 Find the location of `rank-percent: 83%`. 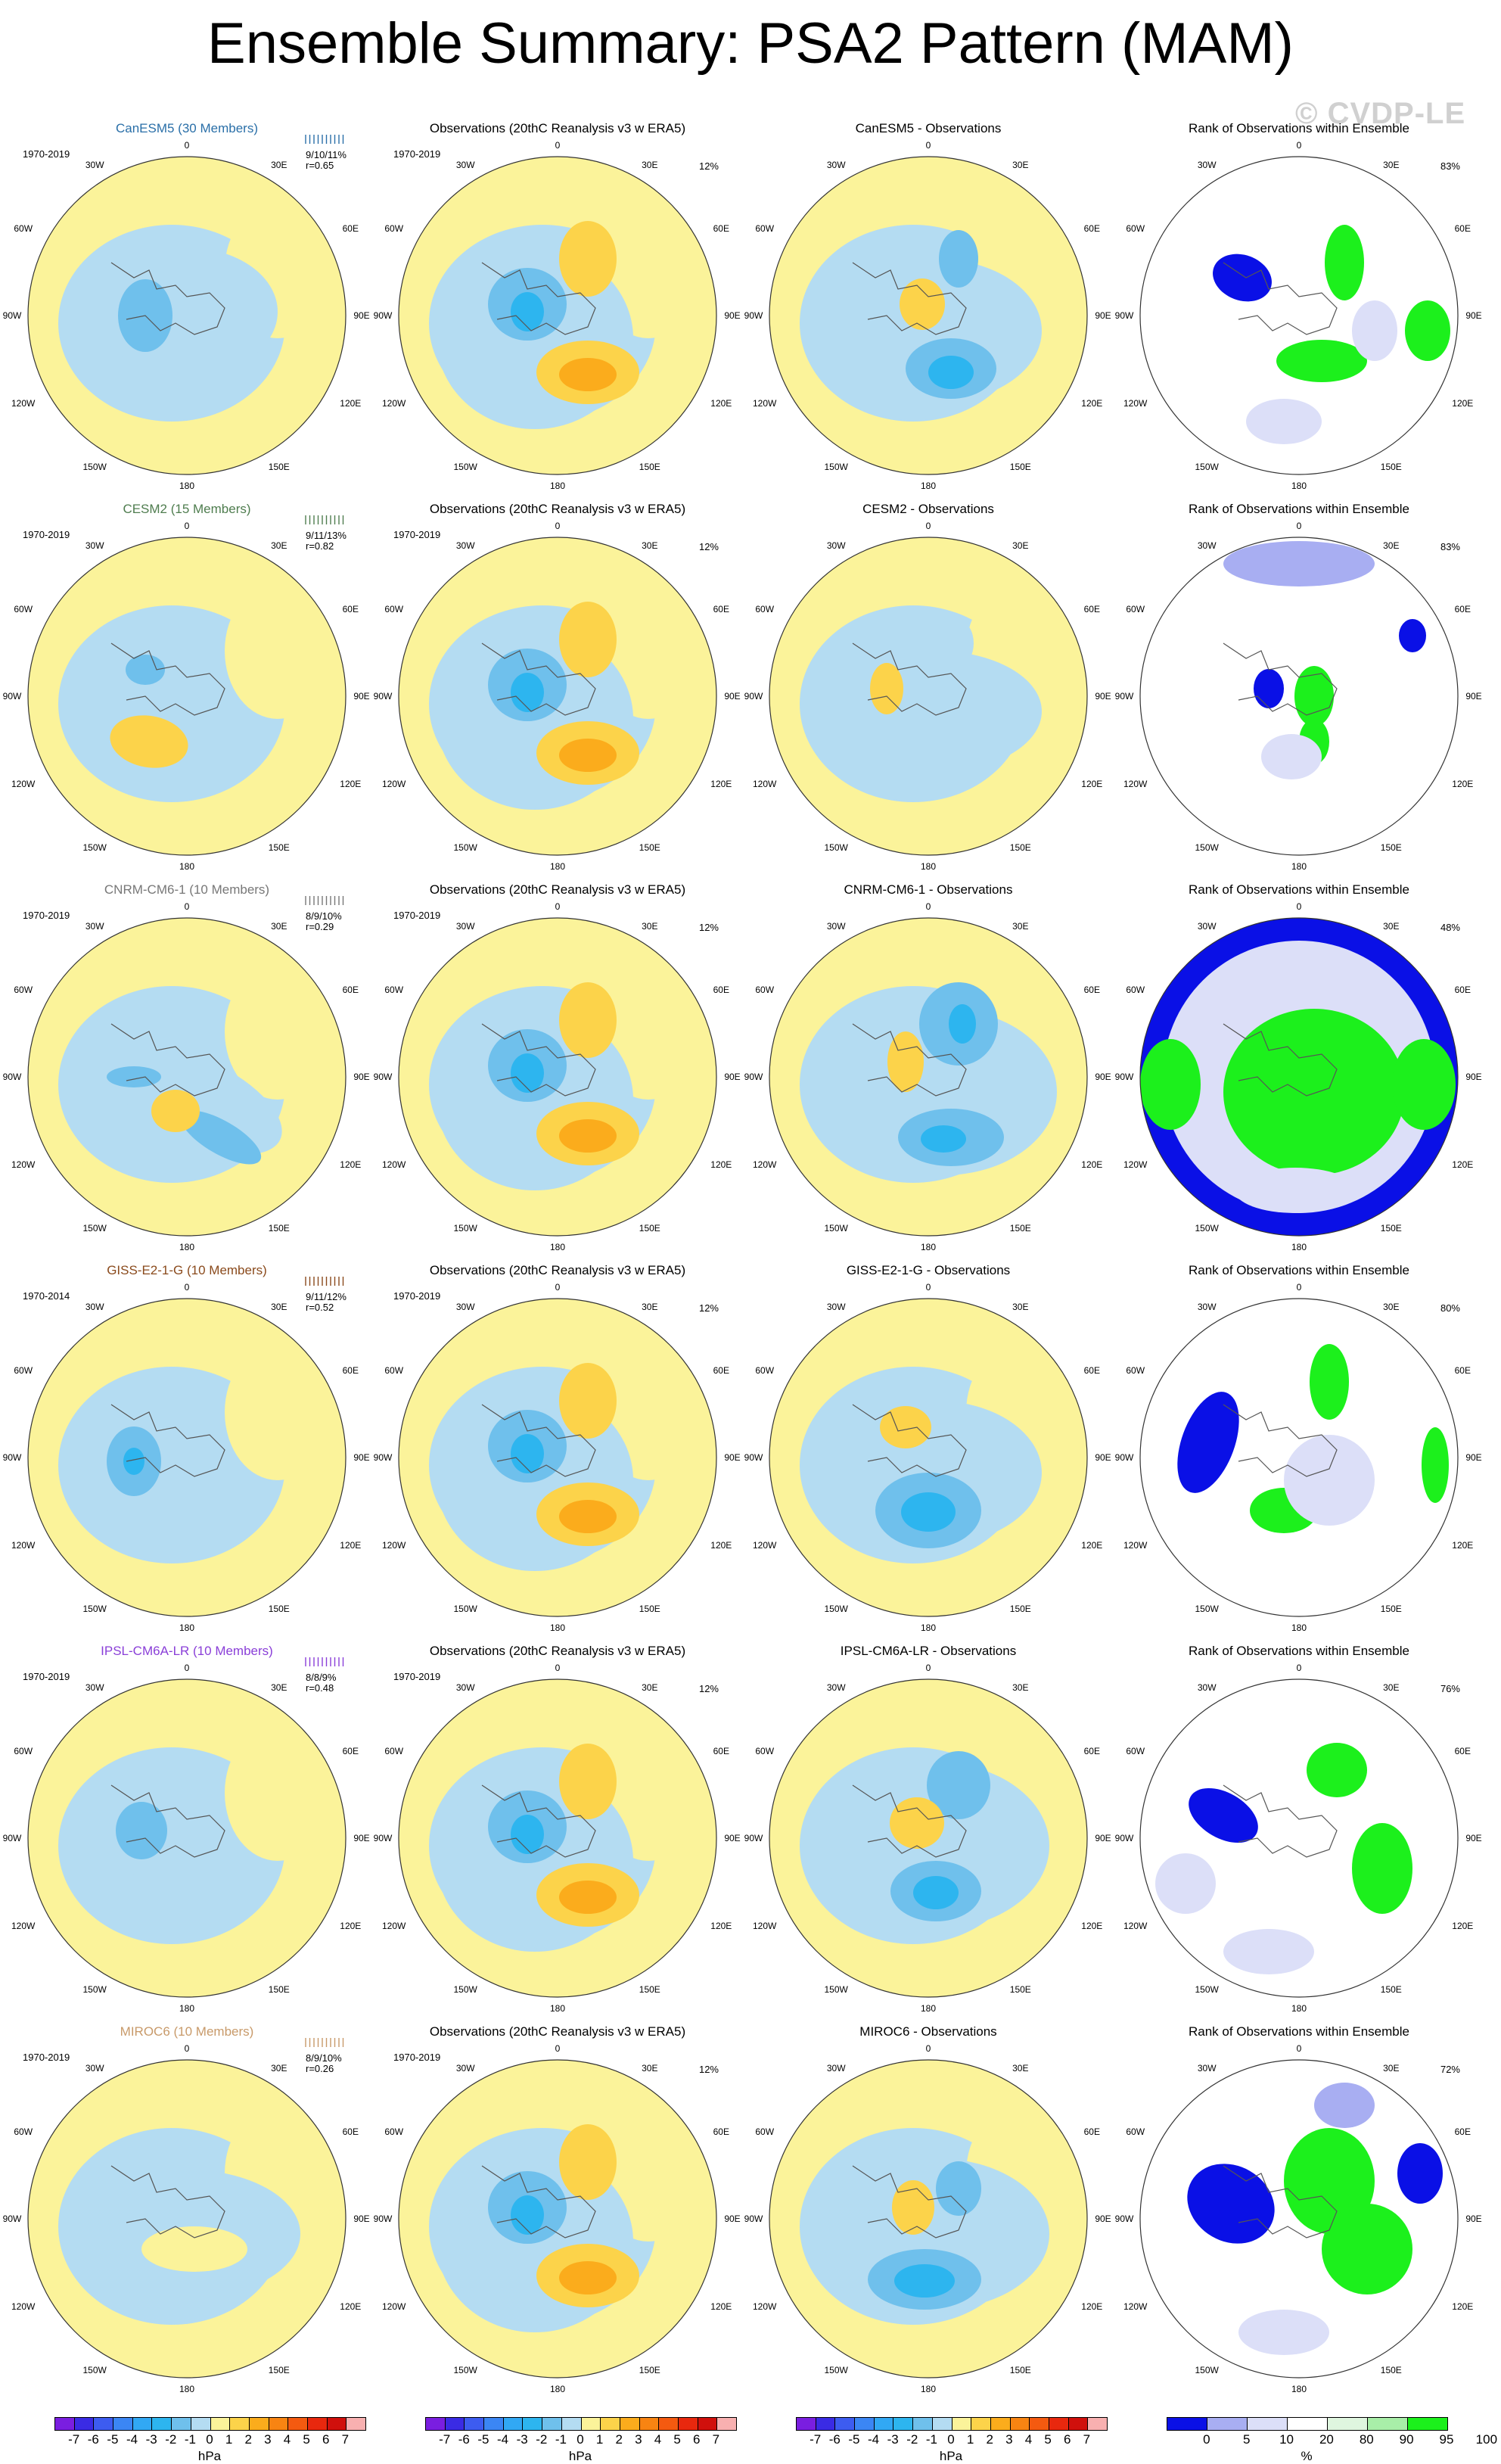

rank-percent: 83% is located at coordinates (1450, 546).